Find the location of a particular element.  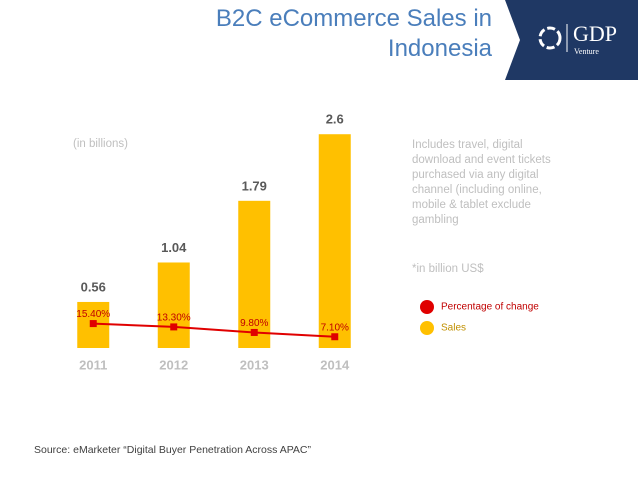

chart-subtitle: (in billions) is located at coordinates (100, 144).